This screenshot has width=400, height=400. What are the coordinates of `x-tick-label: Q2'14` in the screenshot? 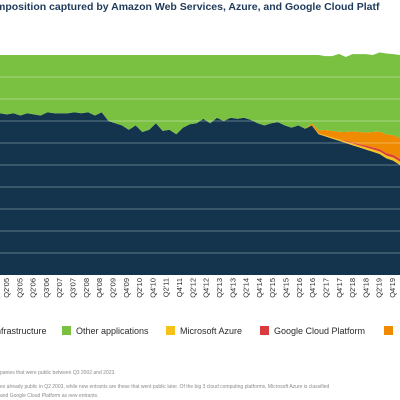 It's located at (246, 288).